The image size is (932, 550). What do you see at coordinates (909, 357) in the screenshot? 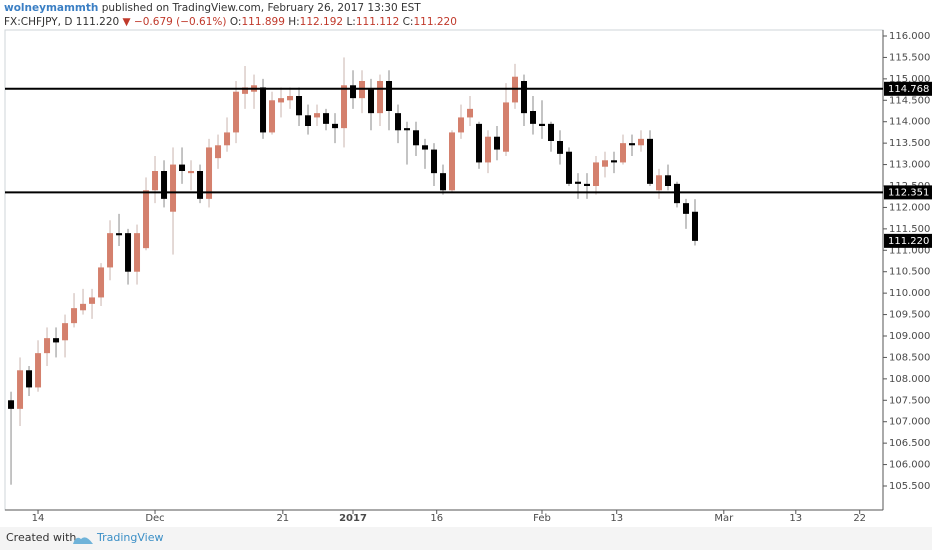
I see `y-tick-label: 108.500` at bounding box center [909, 357].